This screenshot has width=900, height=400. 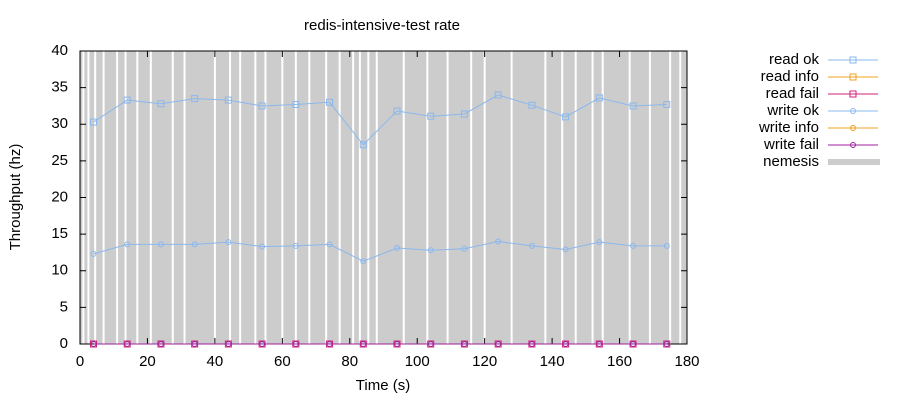 What do you see at coordinates (788, 127) in the screenshot?
I see `legend-label: write info` at bounding box center [788, 127].